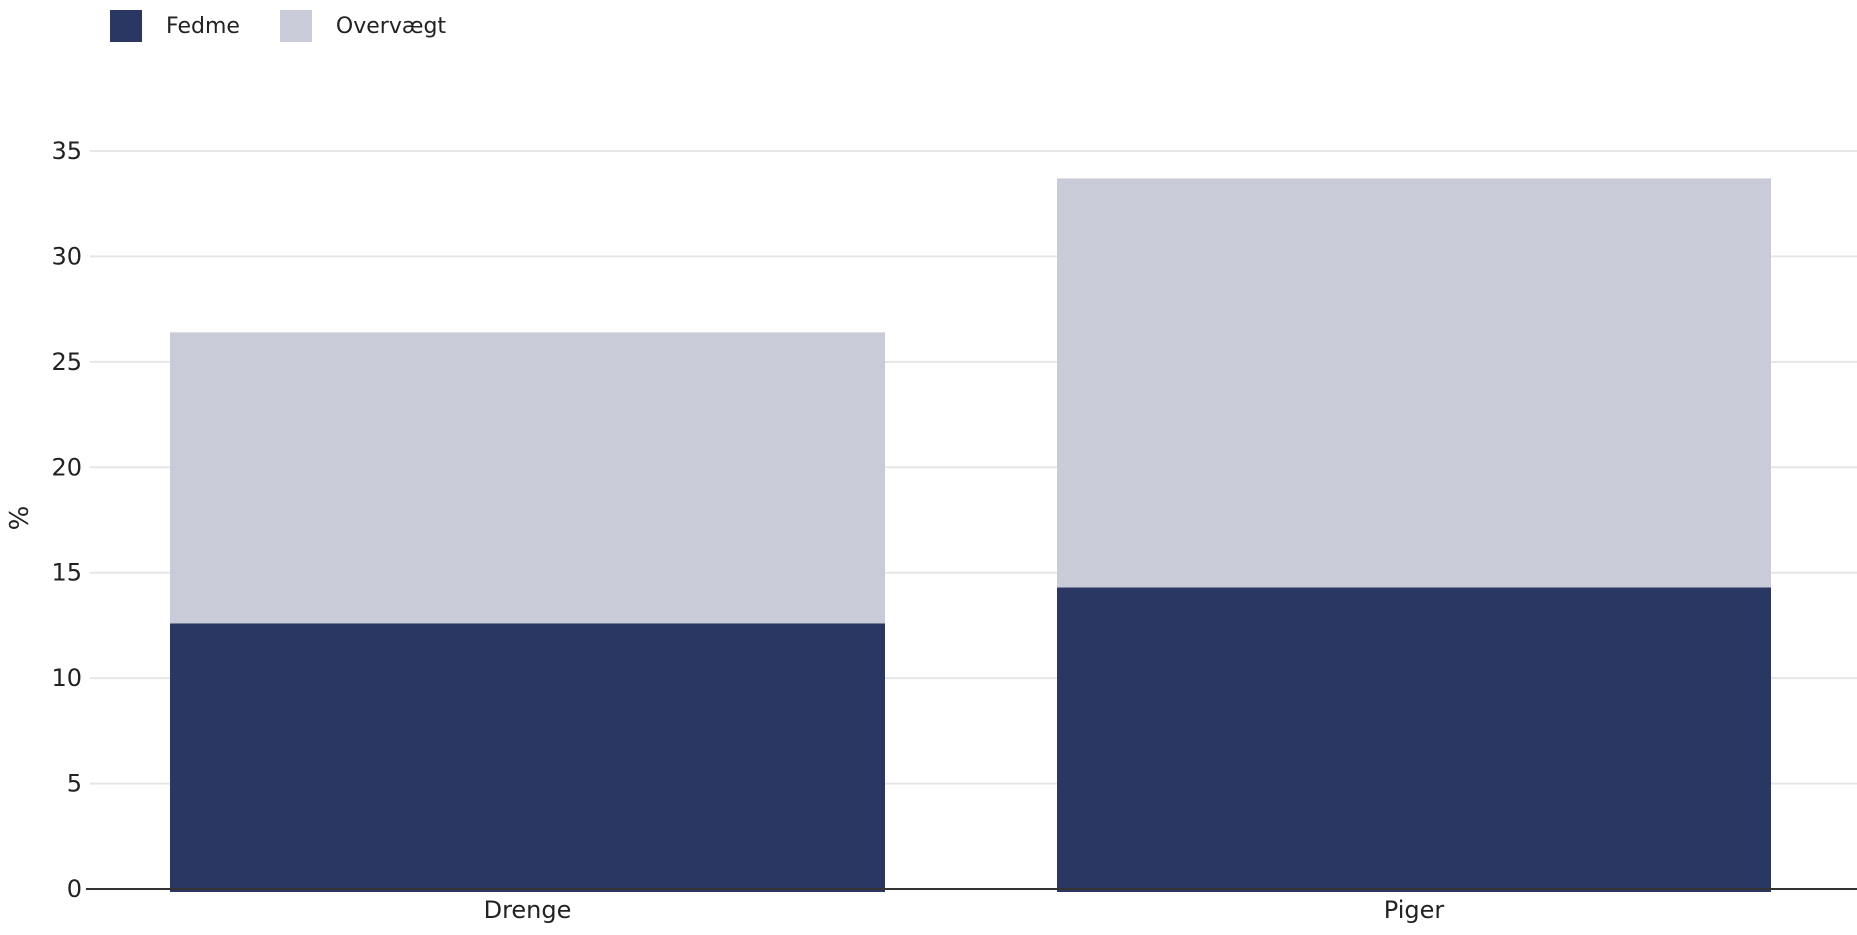 The image size is (1857, 935). Describe the element at coordinates (527, 757) in the screenshot. I see `bar-drenge-fedme` at that location.